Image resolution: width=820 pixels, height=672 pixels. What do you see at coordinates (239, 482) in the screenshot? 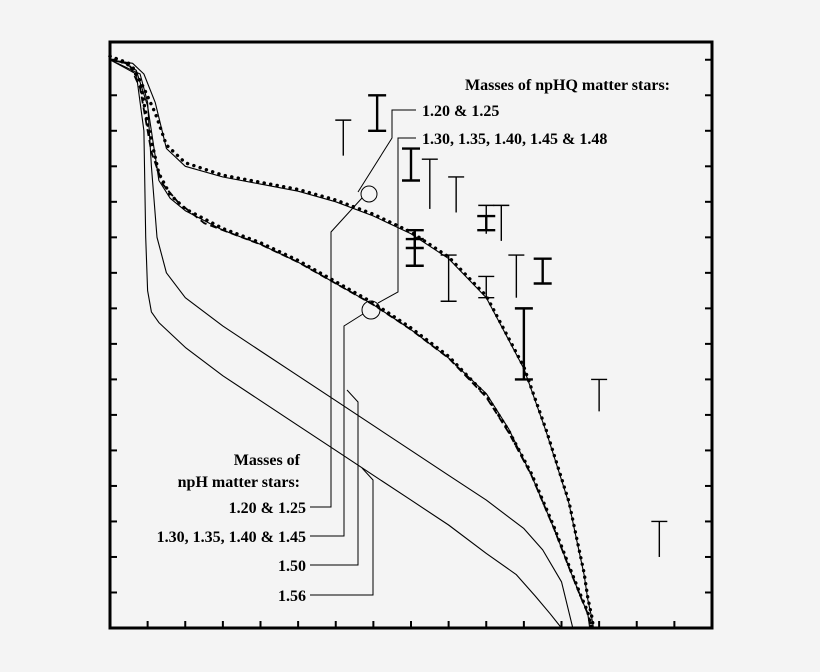
I see `nph-title-line2: npH matter stars:` at bounding box center [239, 482].